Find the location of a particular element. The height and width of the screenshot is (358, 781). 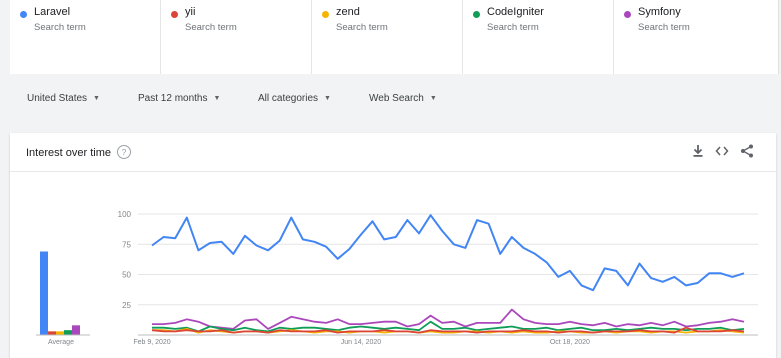

search-term-zend: zend Search term is located at coordinates (387, 37).